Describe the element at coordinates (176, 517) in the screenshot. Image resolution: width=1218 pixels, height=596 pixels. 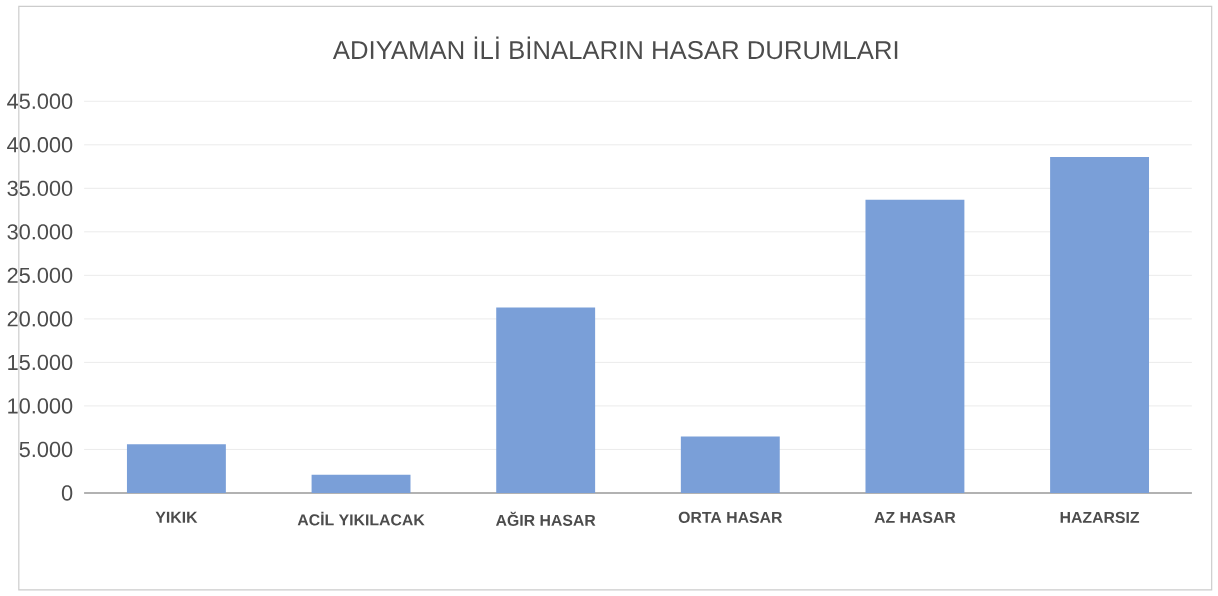
I see `x-tick-label: YIKIK` at that location.